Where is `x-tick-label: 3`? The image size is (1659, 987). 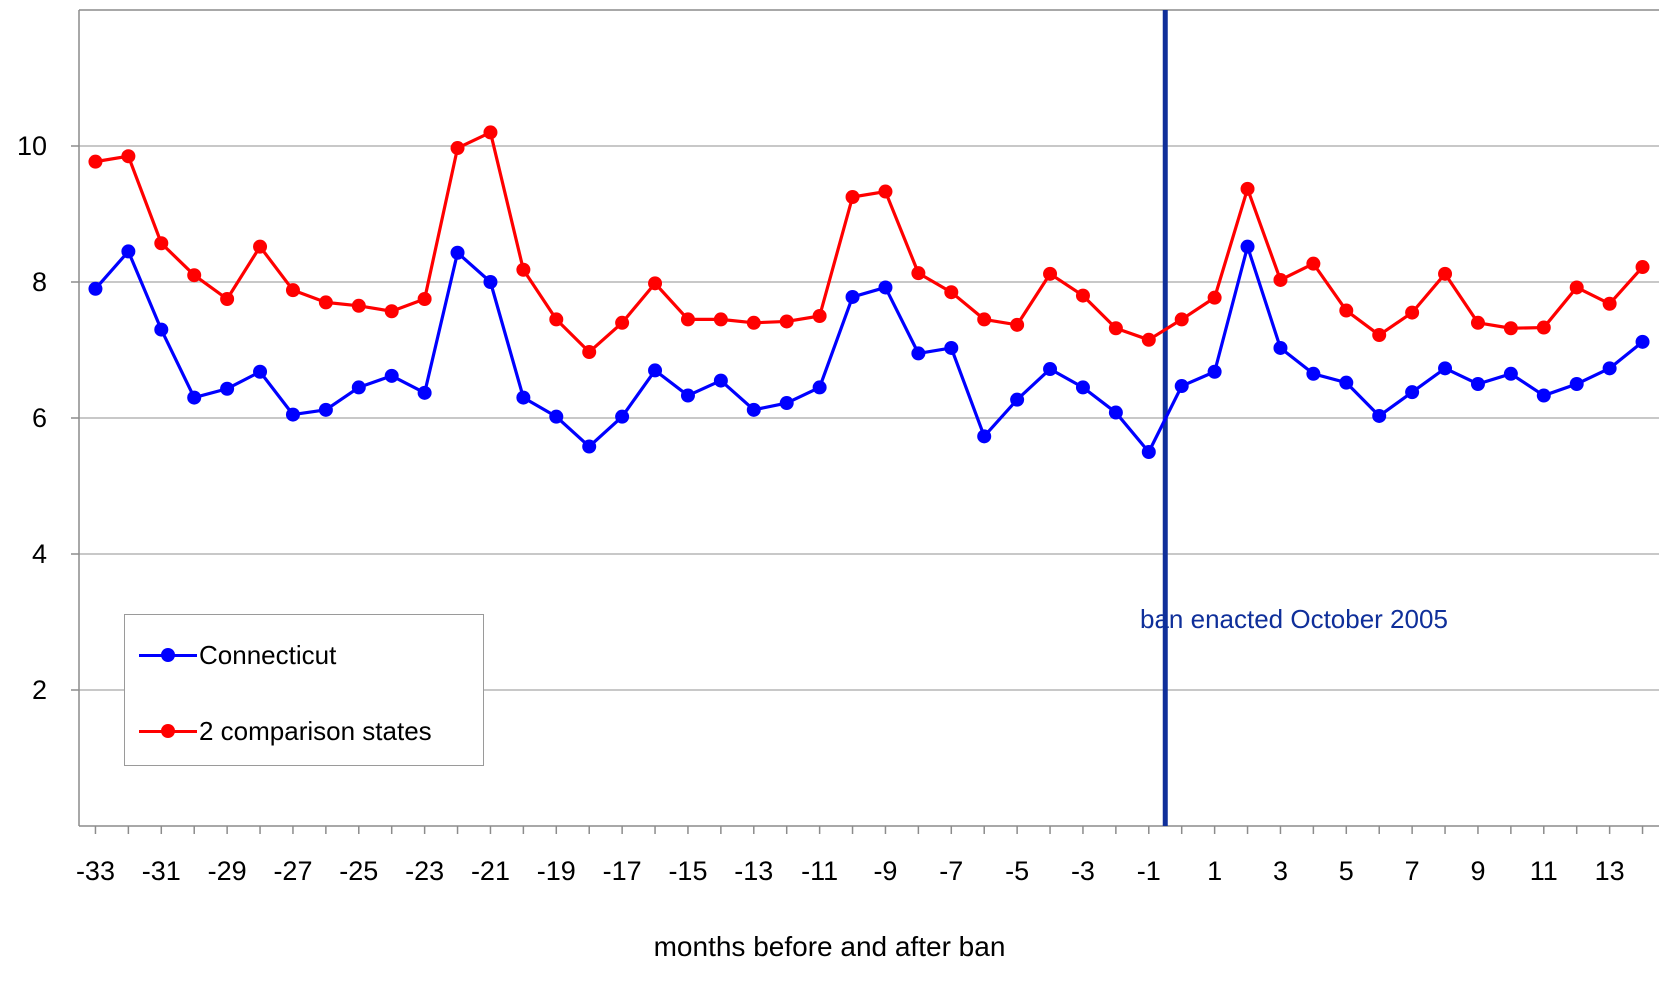 x-tick-label: 3 is located at coordinates (1280, 871).